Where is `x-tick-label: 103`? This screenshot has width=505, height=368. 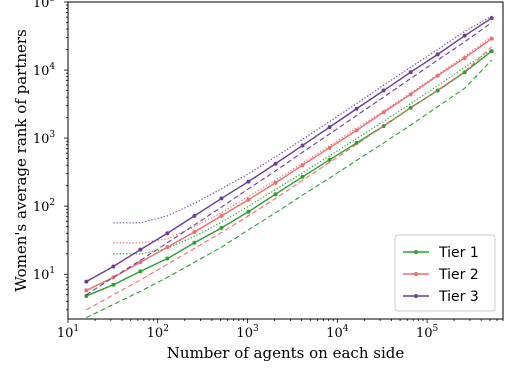 x-tick-label: 103 is located at coordinates (247, 332).